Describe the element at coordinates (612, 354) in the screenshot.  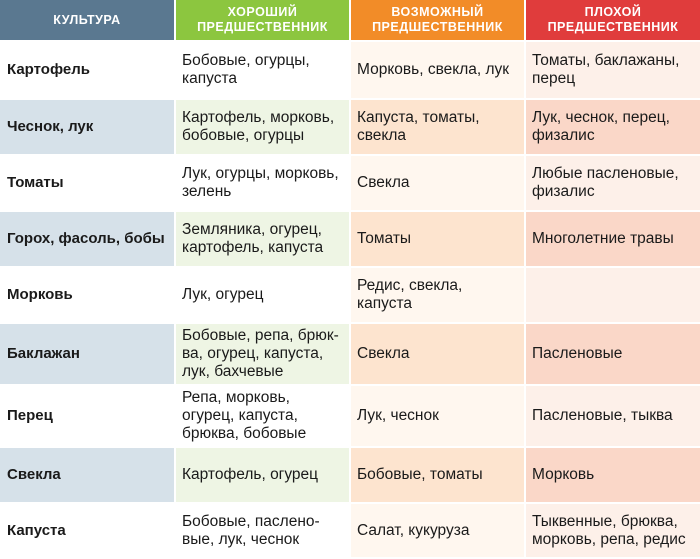
I see `bad-cell: Пасленовые` at that location.